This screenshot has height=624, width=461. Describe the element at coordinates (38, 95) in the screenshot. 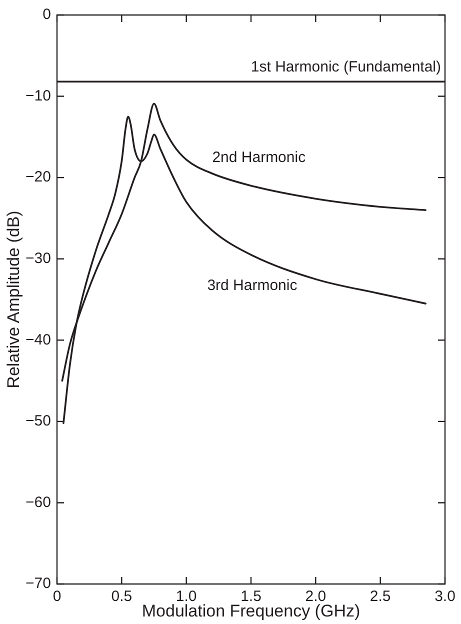

I see `y-tick-label: −10` at that location.